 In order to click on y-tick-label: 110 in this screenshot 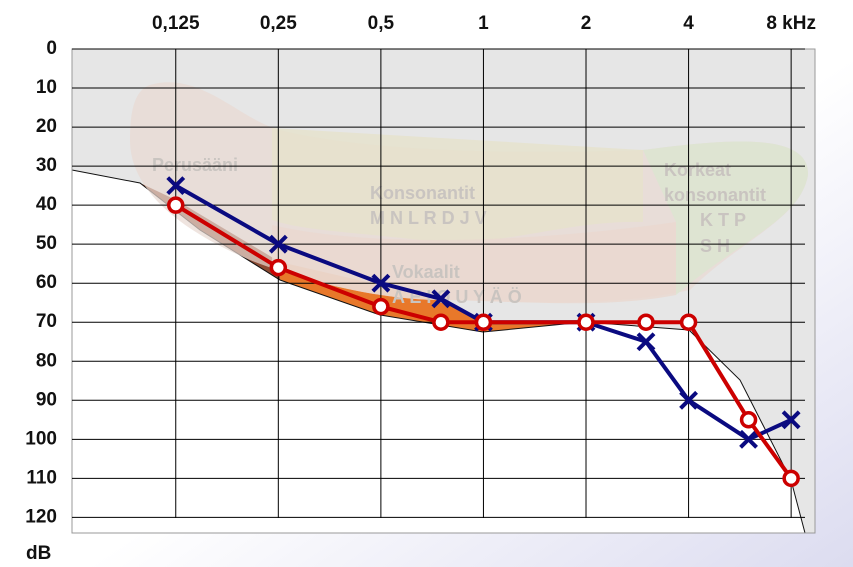, I will do `click(41, 477)`.